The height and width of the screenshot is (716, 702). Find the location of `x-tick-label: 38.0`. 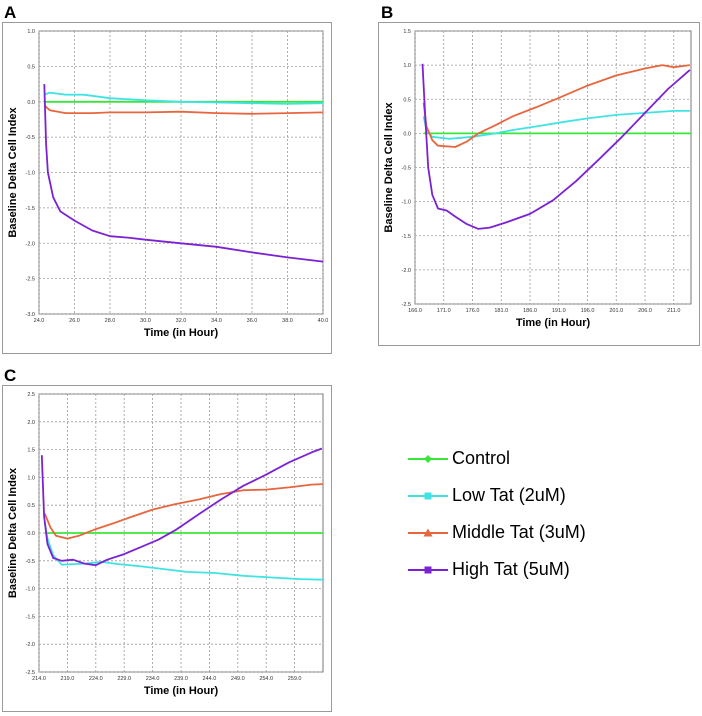

x-tick-label: 38.0 is located at coordinates (287, 321).